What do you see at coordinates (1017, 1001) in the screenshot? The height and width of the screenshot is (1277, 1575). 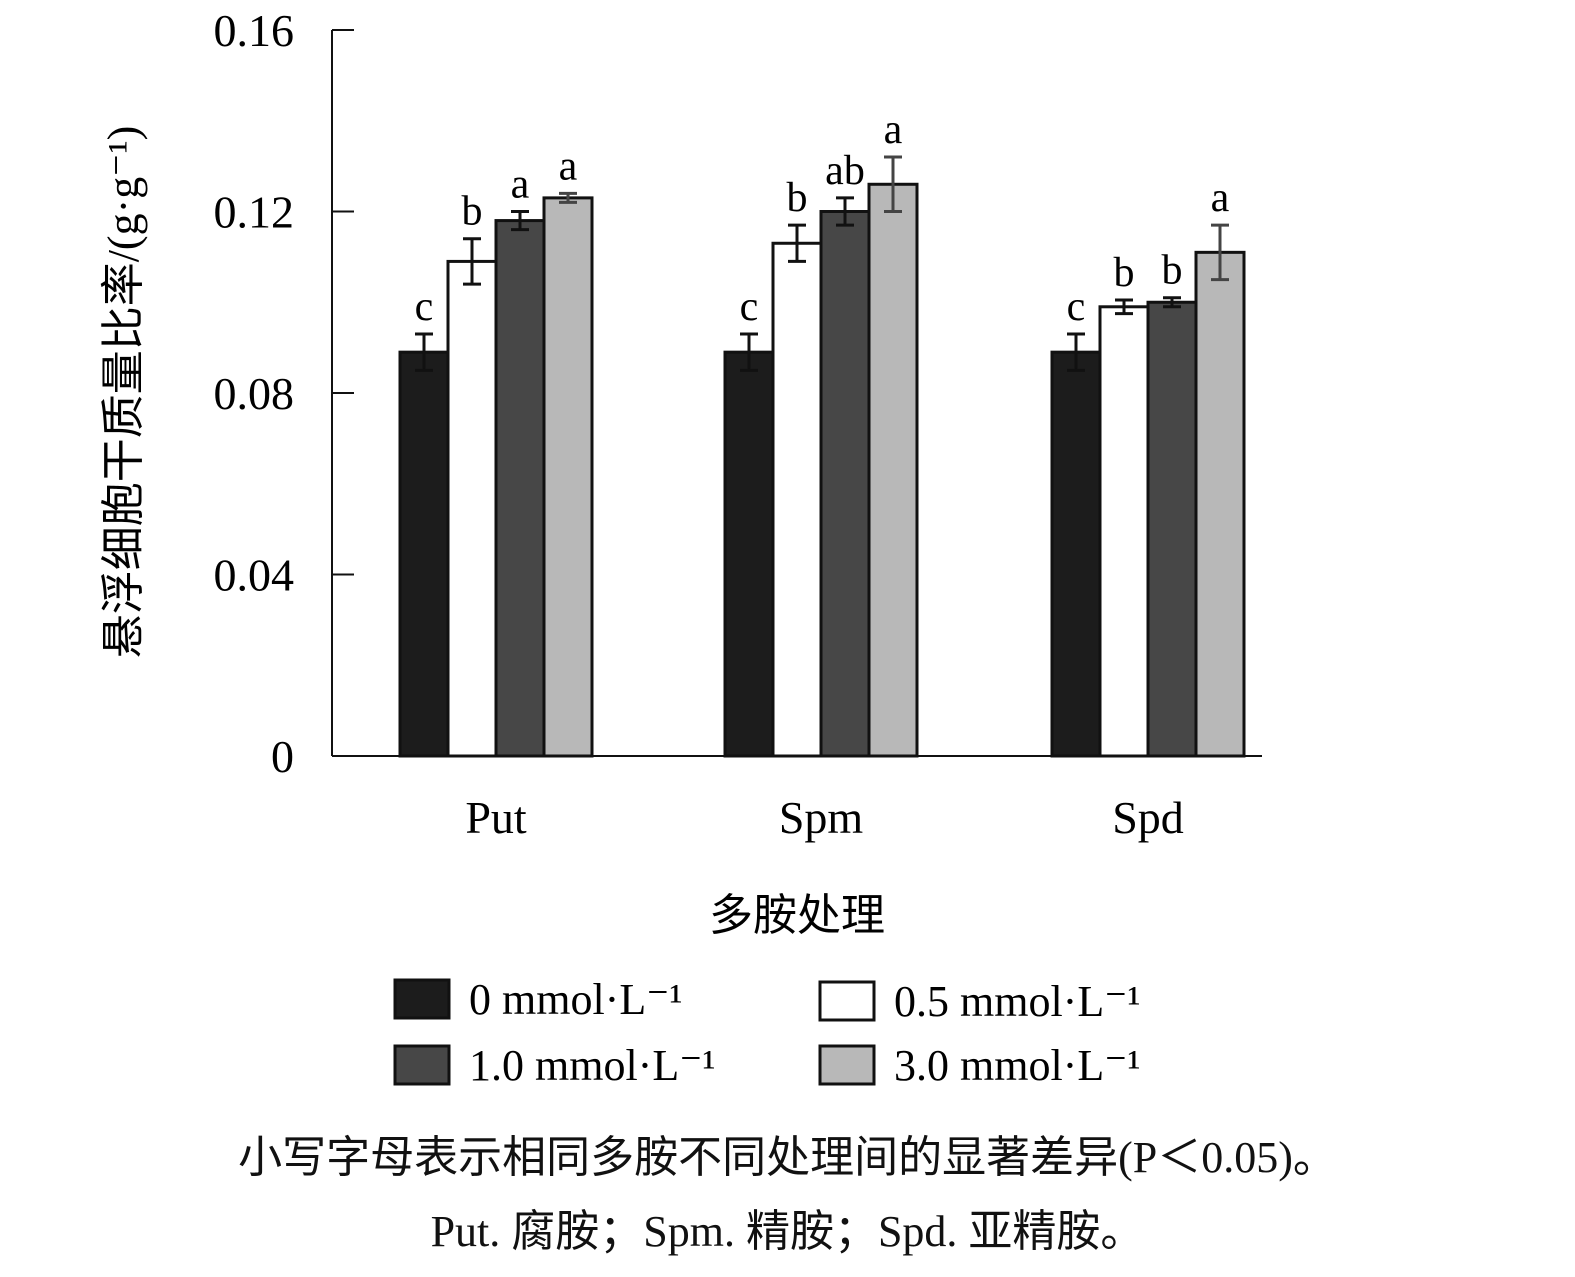 I see `legend-label: 0.5 mmol·L⁻¹` at bounding box center [1017, 1001].